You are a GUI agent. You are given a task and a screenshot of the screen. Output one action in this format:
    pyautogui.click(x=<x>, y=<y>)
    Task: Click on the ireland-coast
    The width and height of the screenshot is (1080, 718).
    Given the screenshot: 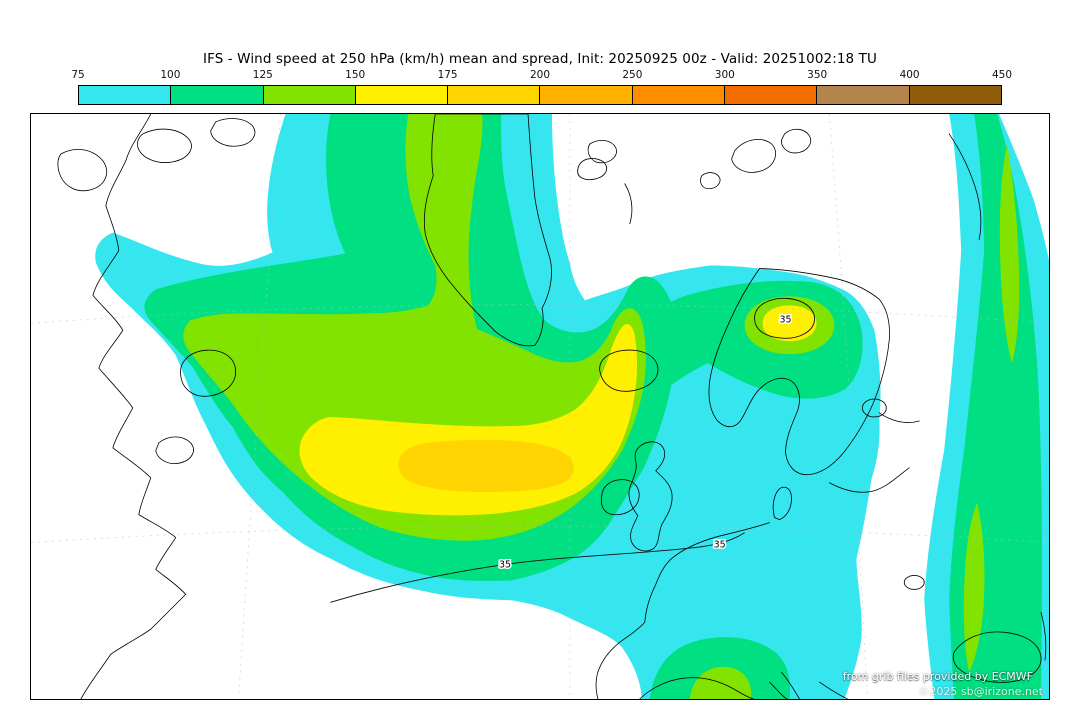 What is the action you would take?
    pyautogui.click(x=620, y=497)
    